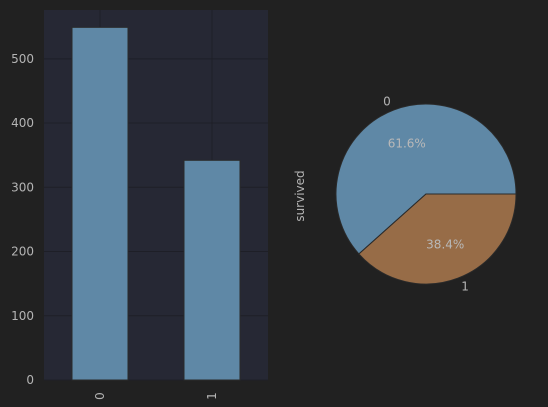 The image size is (548, 407). I want to click on y-tick-label: 100, so click(22, 316).